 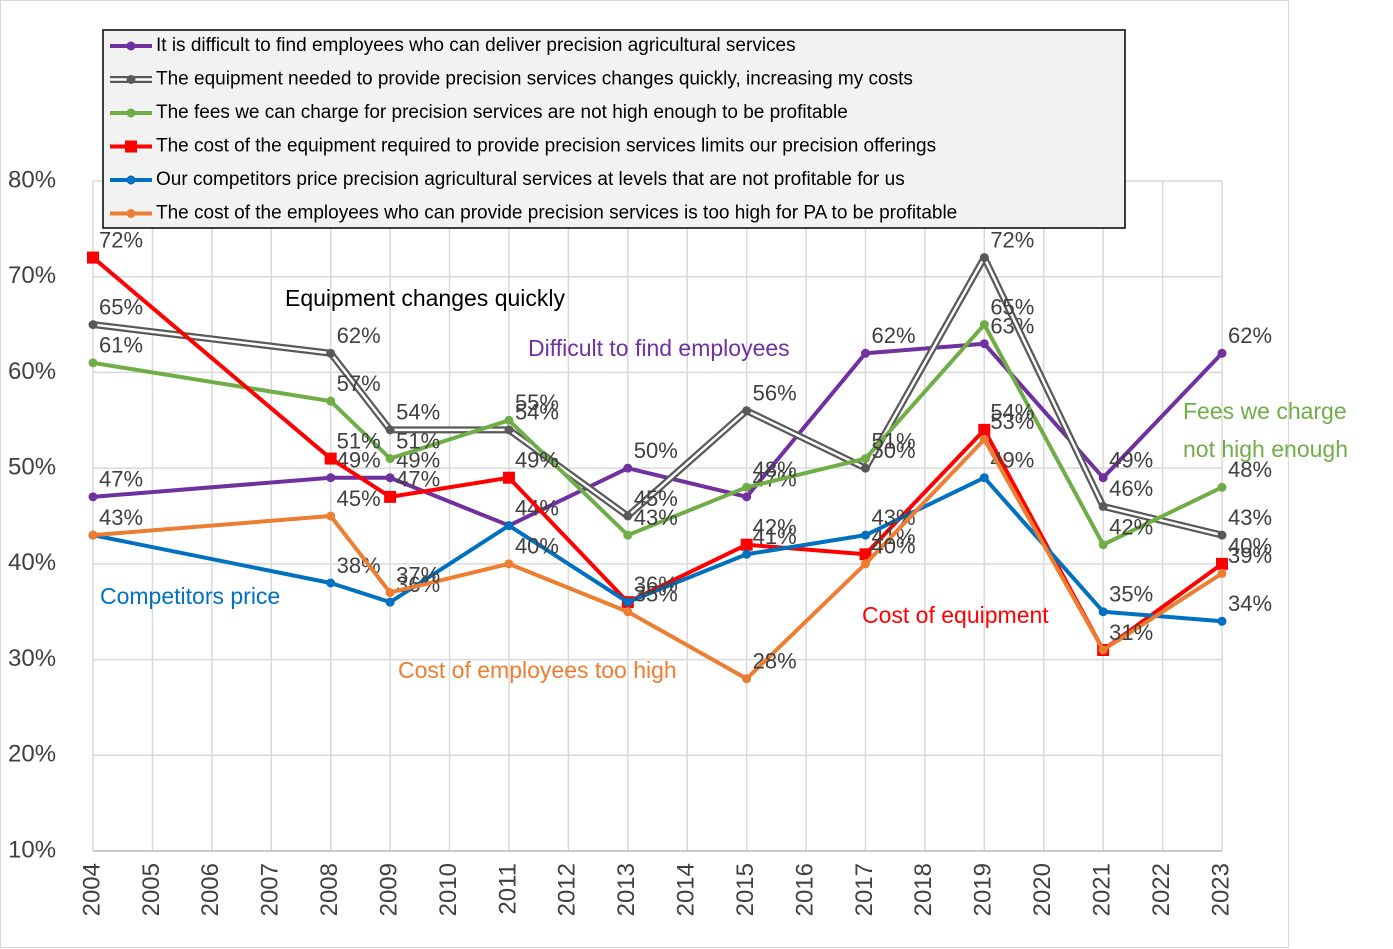 I want to click on data-label: 34%, so click(x=1250, y=603).